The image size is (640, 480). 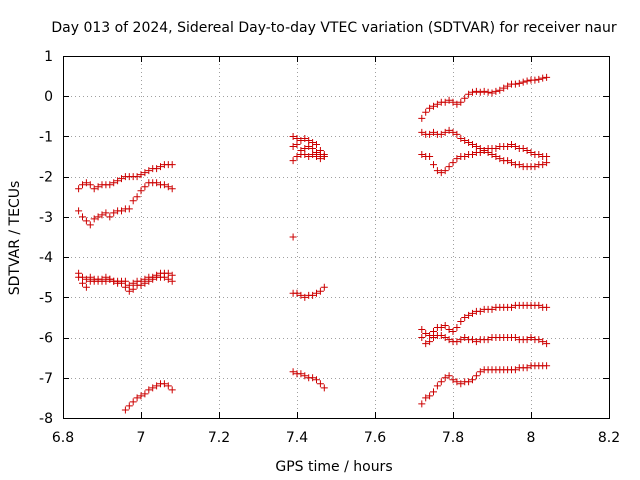 What do you see at coordinates (484, 340) in the screenshot?
I see `series-s16` at bounding box center [484, 340].